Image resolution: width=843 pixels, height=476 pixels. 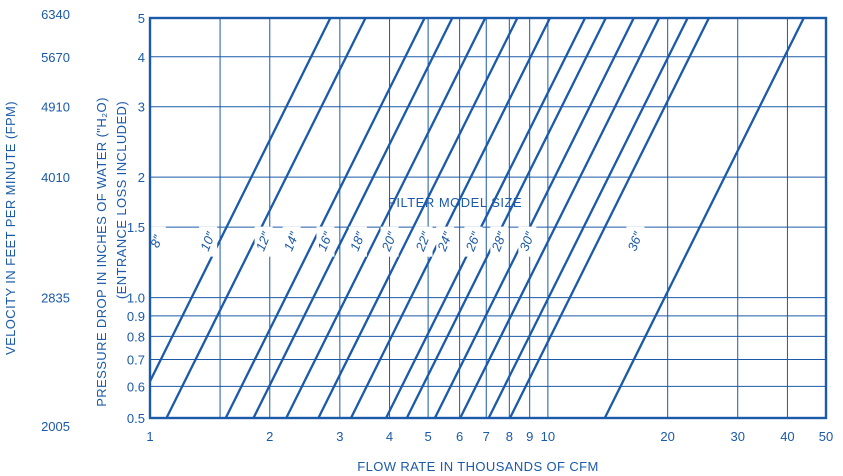 I want to click on y-axis-sublabel: (ENTRANCE LOSS INCLUDED), so click(x=121, y=200).